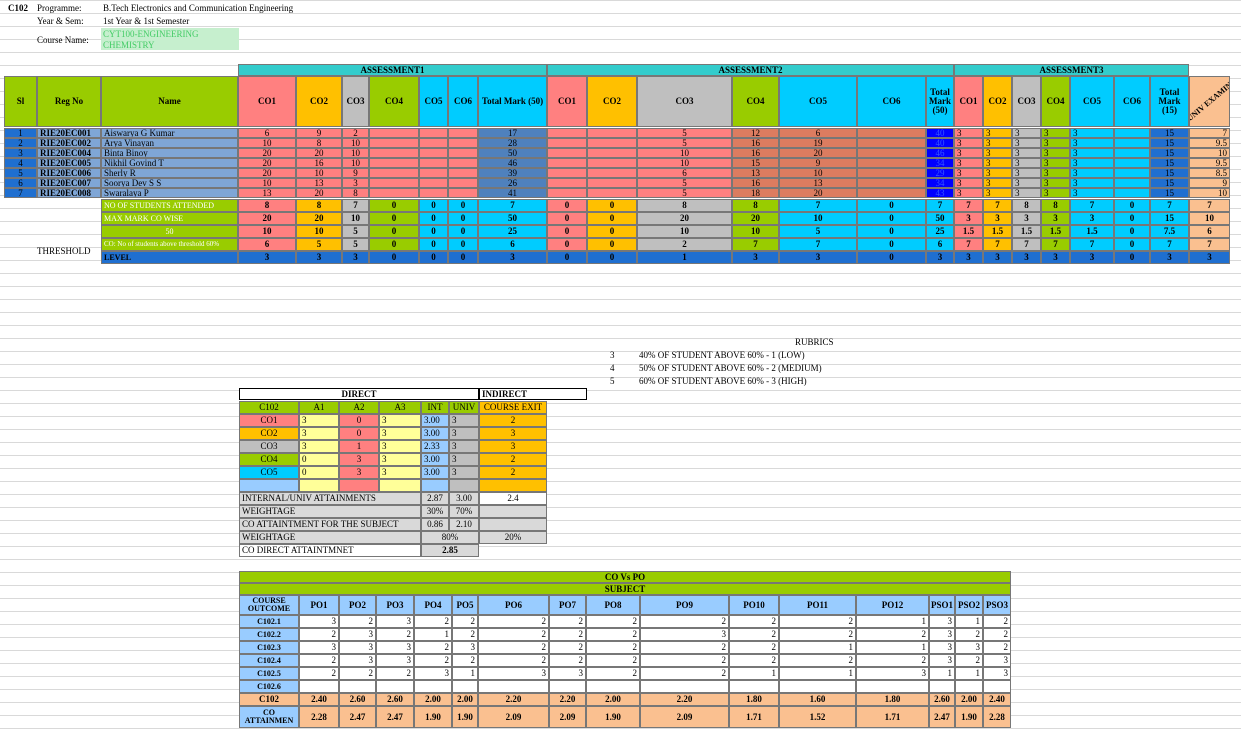 The image size is (1241, 741). I want to click on a2-score-cell: 13, so click(818, 183).